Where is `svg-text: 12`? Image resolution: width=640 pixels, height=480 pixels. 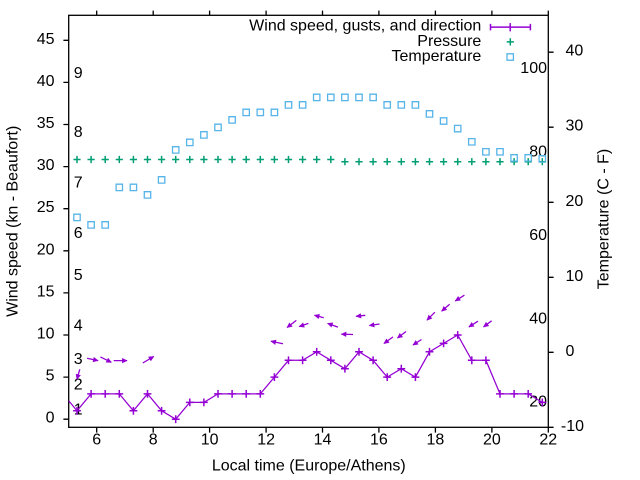 svg-text: 12 is located at coordinates (266, 440).